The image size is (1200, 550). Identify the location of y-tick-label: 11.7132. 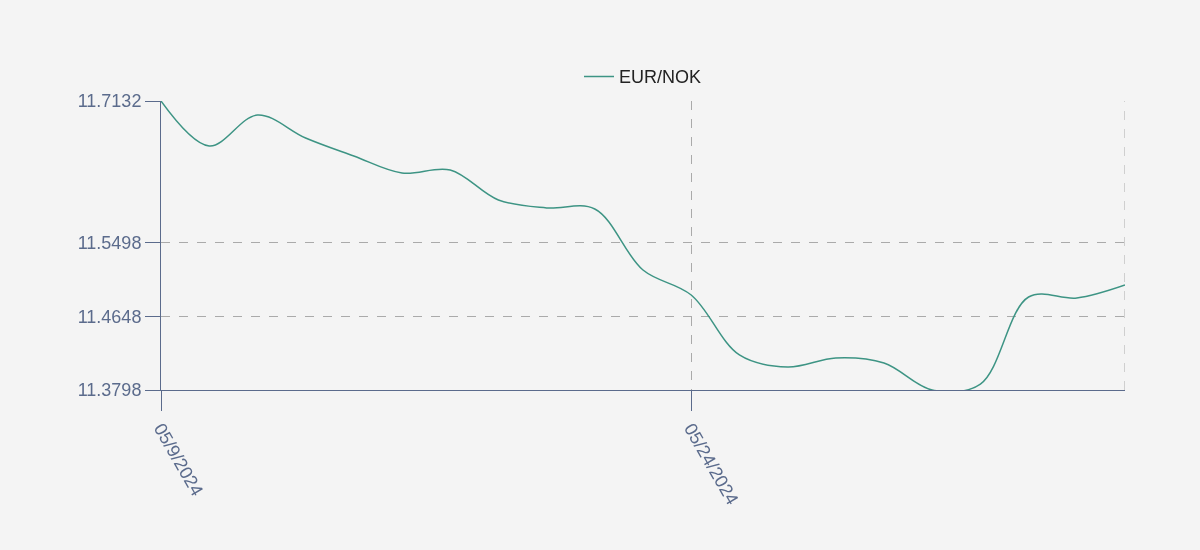
(109, 101).